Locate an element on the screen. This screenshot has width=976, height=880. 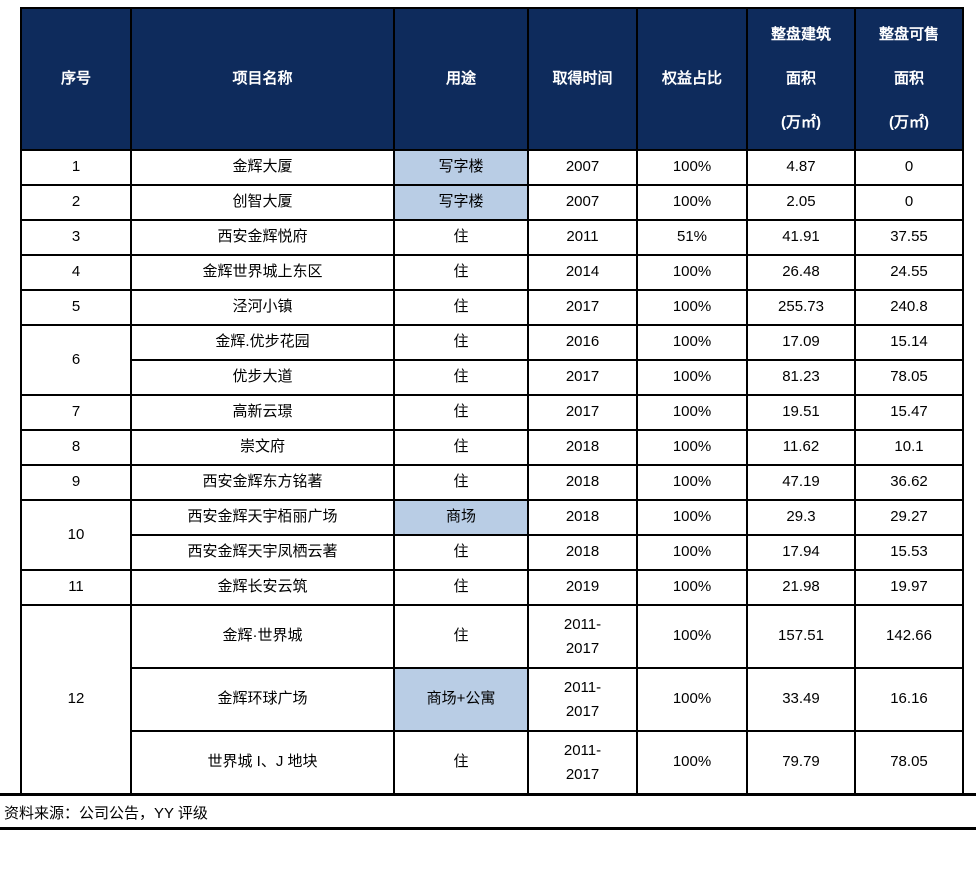
index-cell: 11 is located at coordinates (76, 587).